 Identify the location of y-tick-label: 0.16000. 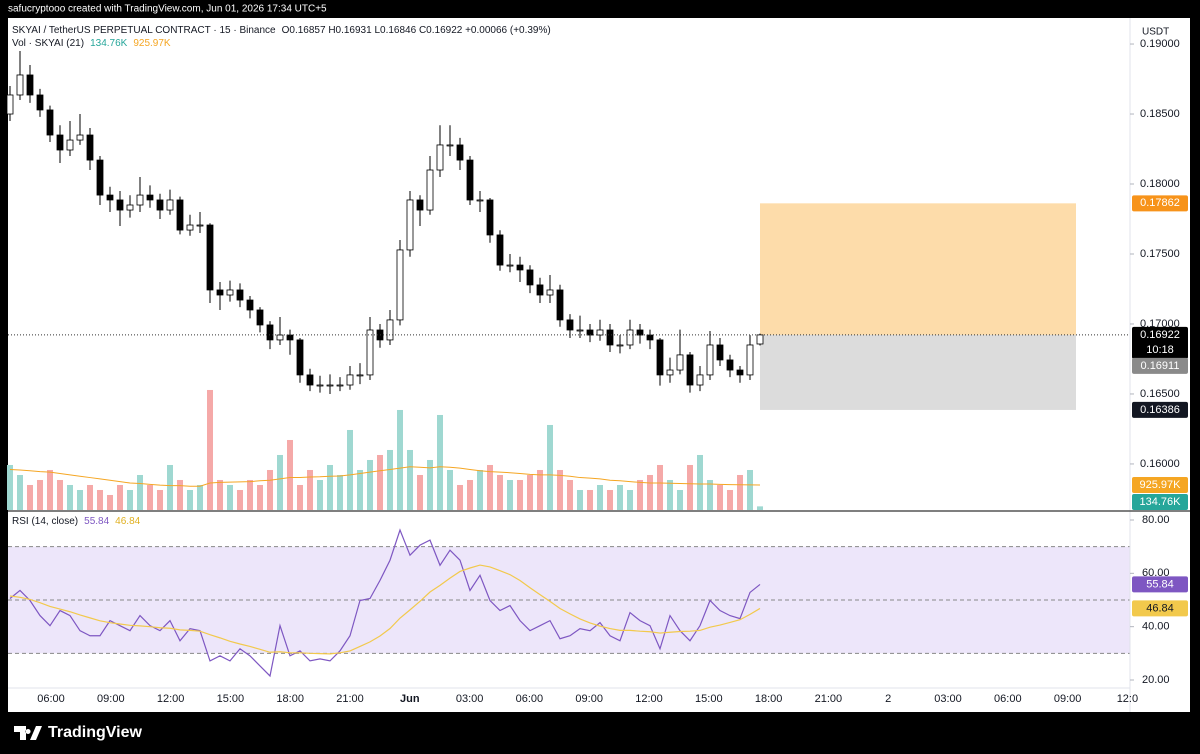
(1160, 464).